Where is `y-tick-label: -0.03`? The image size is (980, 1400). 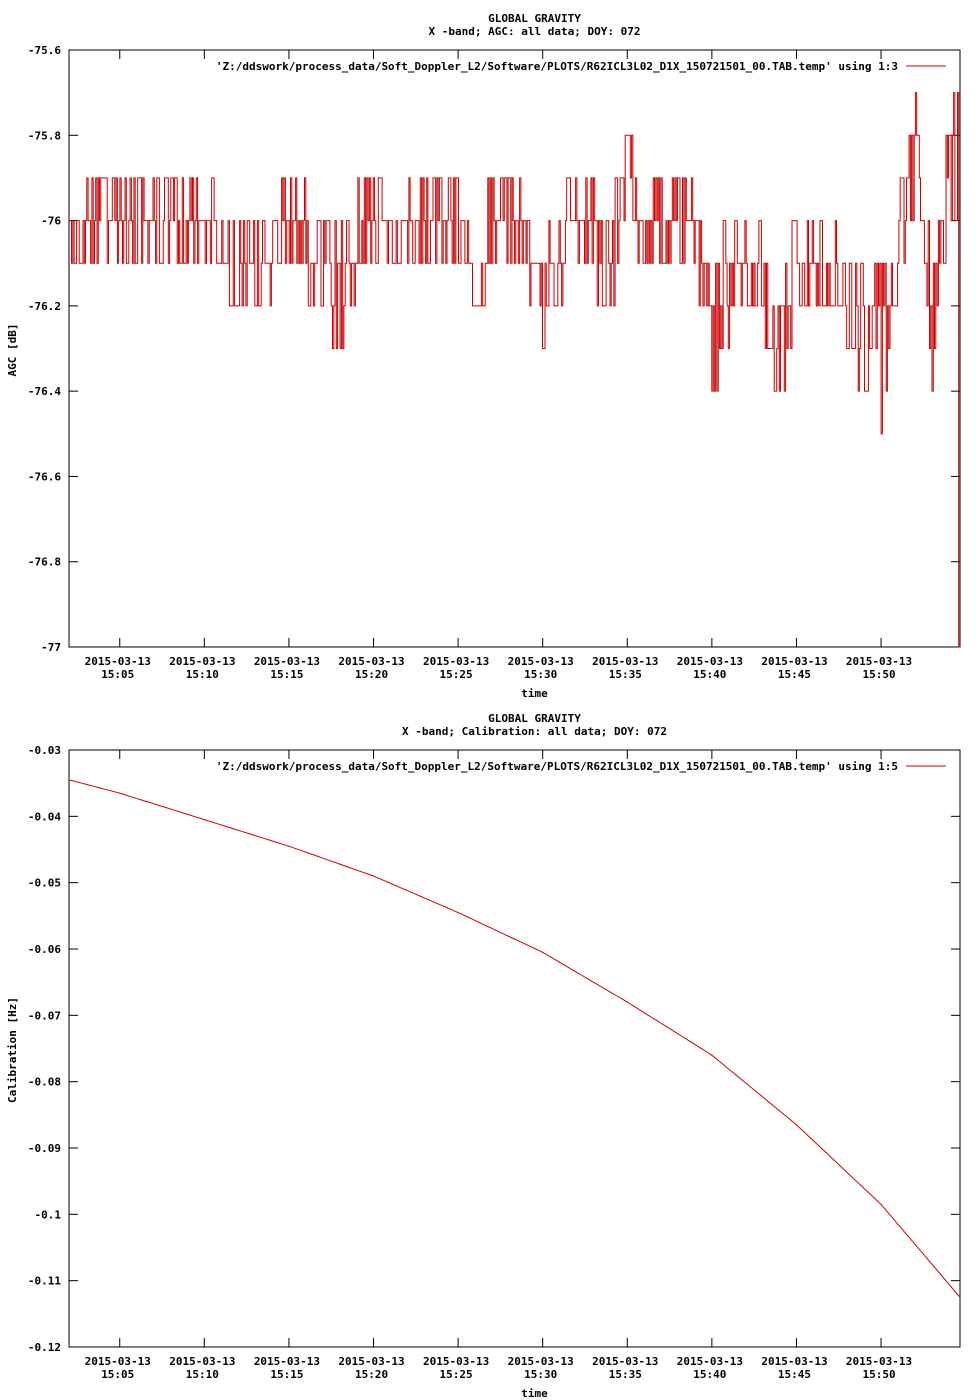 y-tick-label: -0.03 is located at coordinates (44, 750).